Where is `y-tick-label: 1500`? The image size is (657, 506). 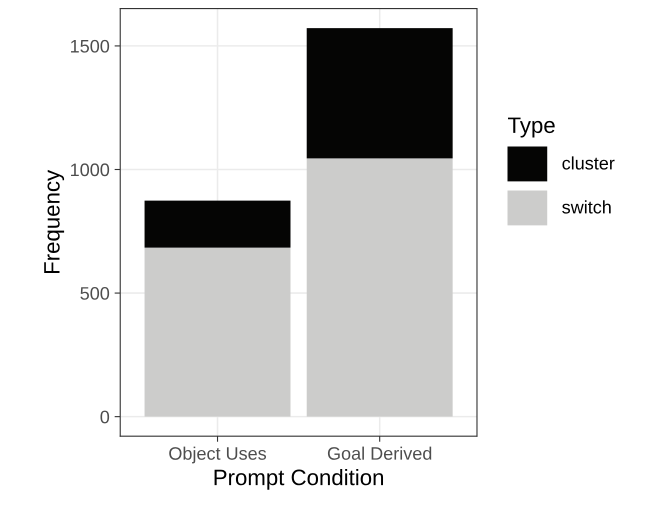 y-tick-label: 1500 is located at coordinates (90, 46).